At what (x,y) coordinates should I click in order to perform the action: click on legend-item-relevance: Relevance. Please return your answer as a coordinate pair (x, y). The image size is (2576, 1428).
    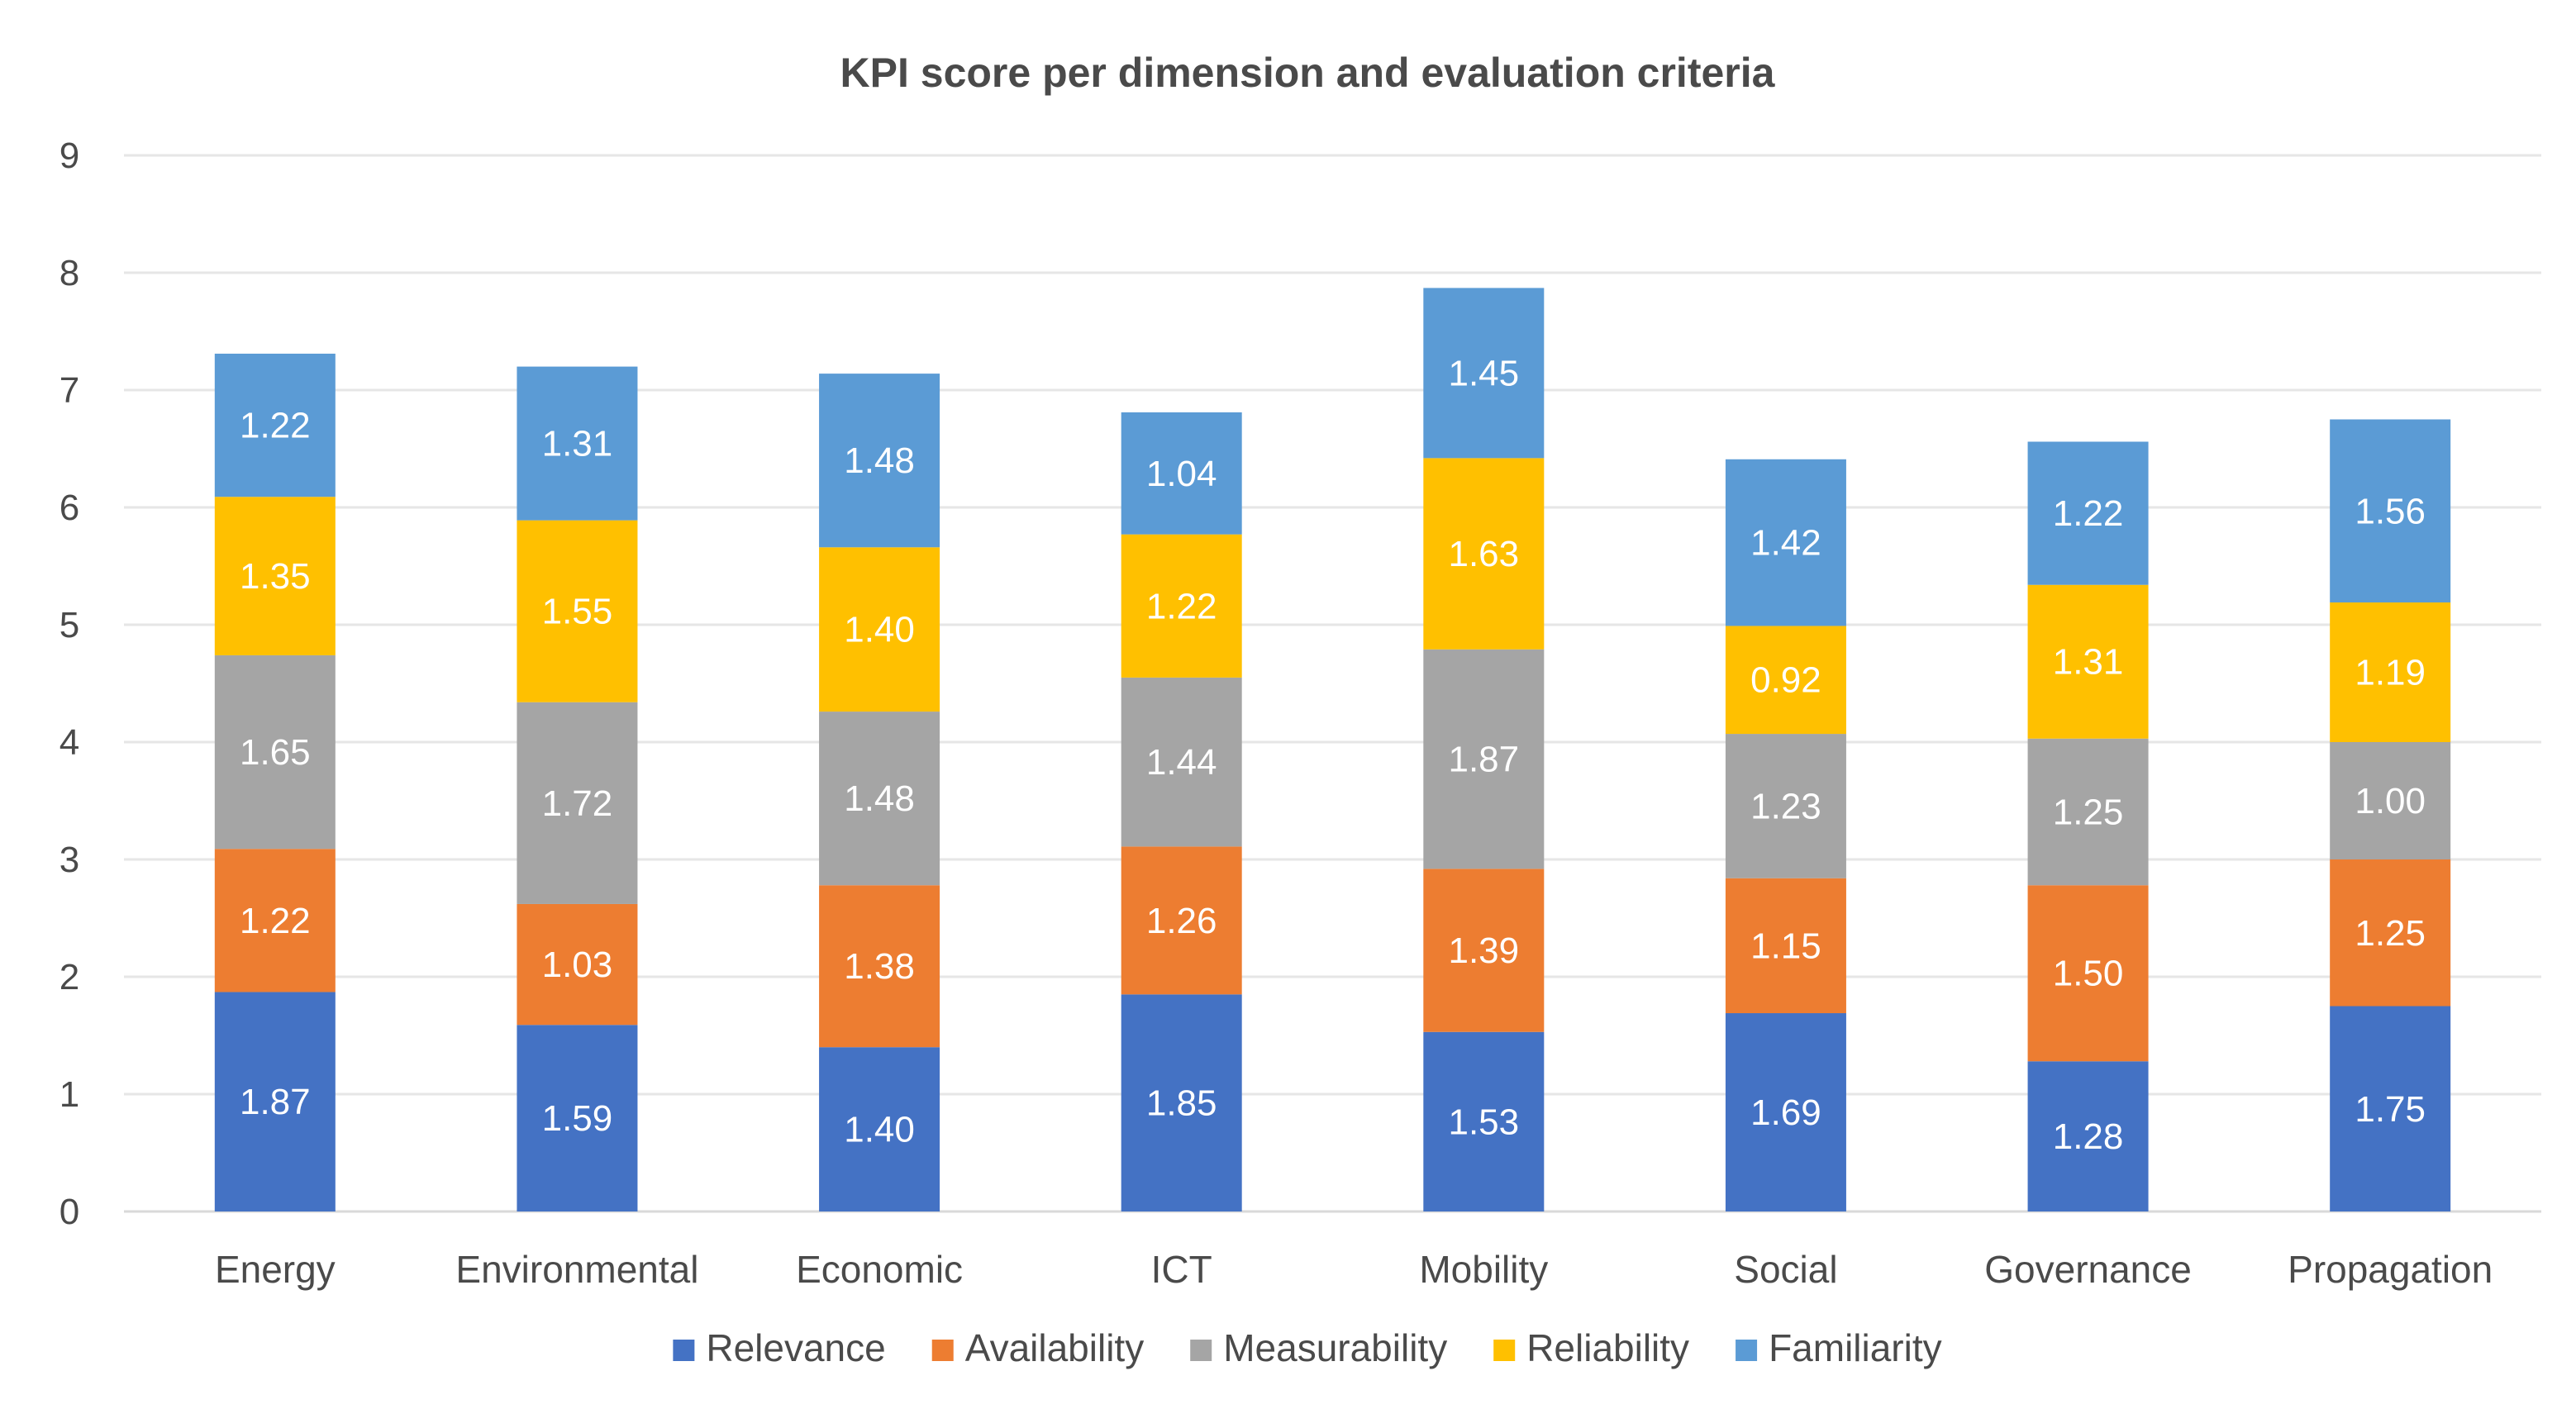
    Looking at the image, I should click on (780, 1347).